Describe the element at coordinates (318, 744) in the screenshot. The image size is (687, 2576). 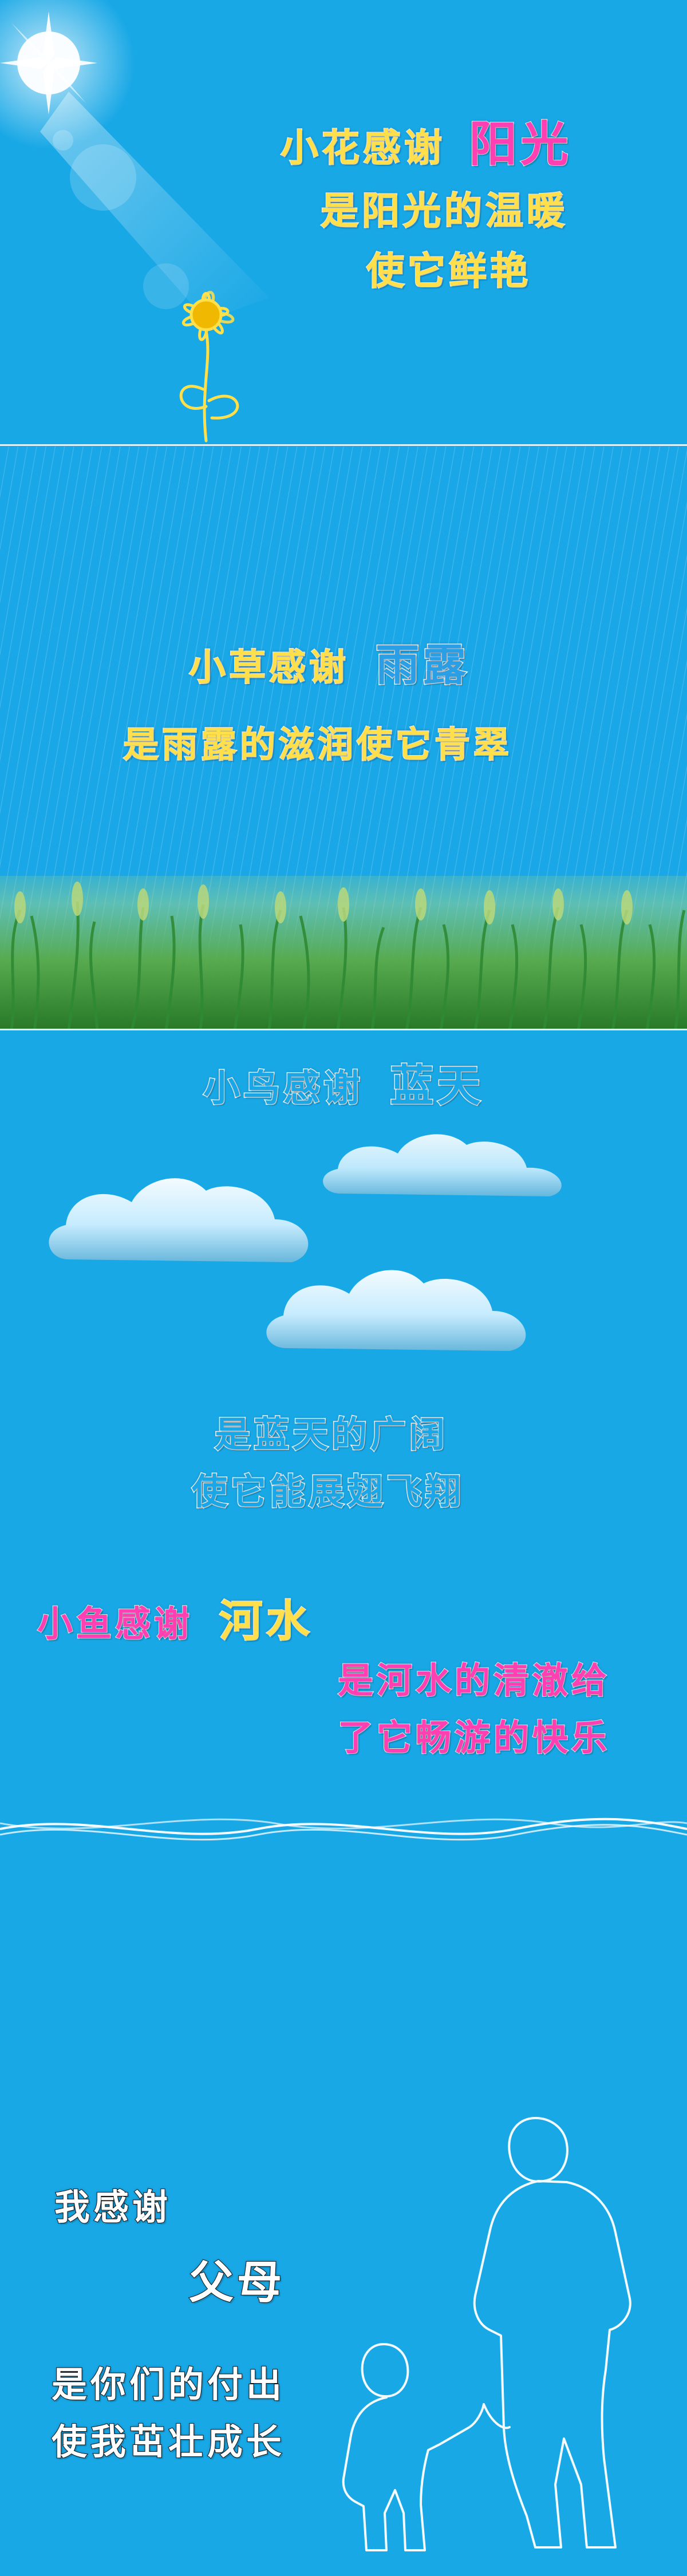
I see `rain-line2: 是雨露的滋润使它青翠` at that location.